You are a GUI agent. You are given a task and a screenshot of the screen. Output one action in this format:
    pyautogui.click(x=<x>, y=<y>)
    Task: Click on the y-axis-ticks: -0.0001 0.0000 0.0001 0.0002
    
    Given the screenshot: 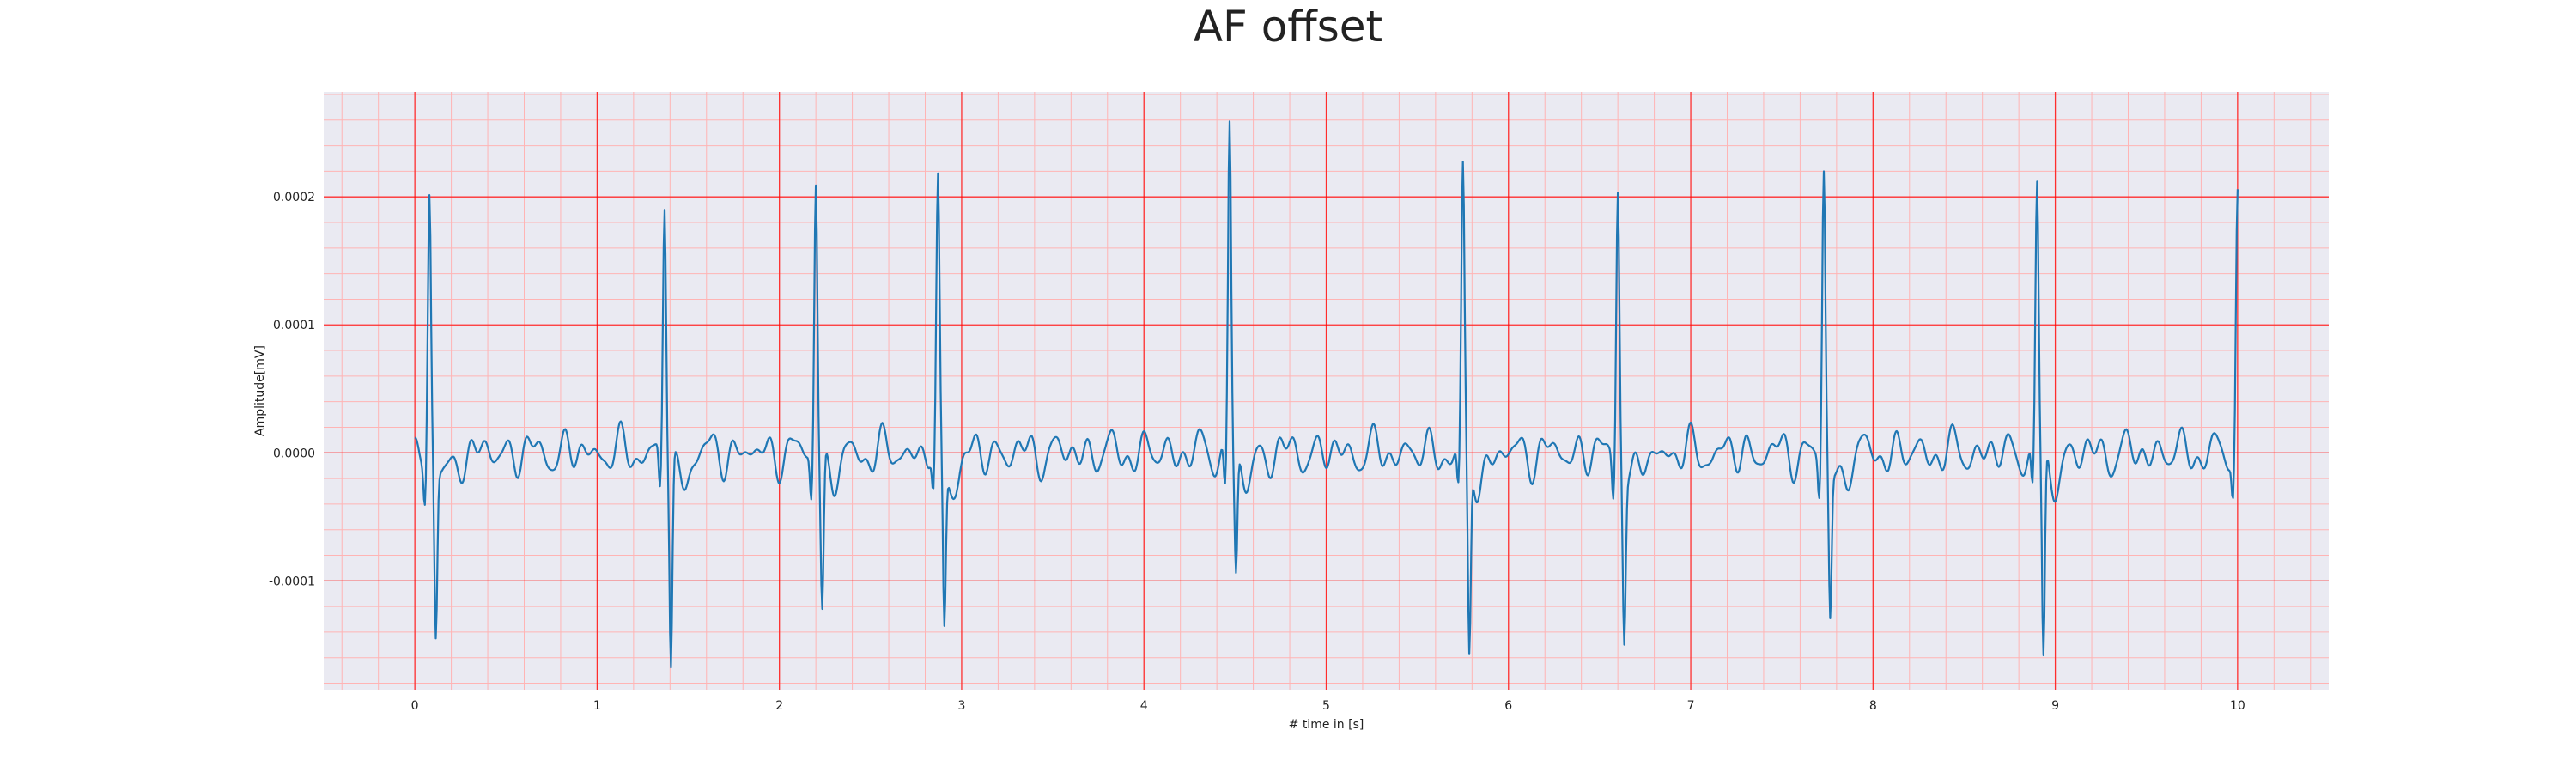 What is the action you would take?
    pyautogui.click(x=292, y=389)
    